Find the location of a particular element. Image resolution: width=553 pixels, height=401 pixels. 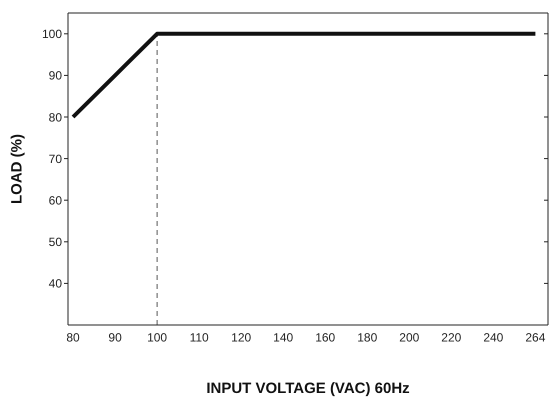

x-tick-label: 220 is located at coordinates (451, 337).